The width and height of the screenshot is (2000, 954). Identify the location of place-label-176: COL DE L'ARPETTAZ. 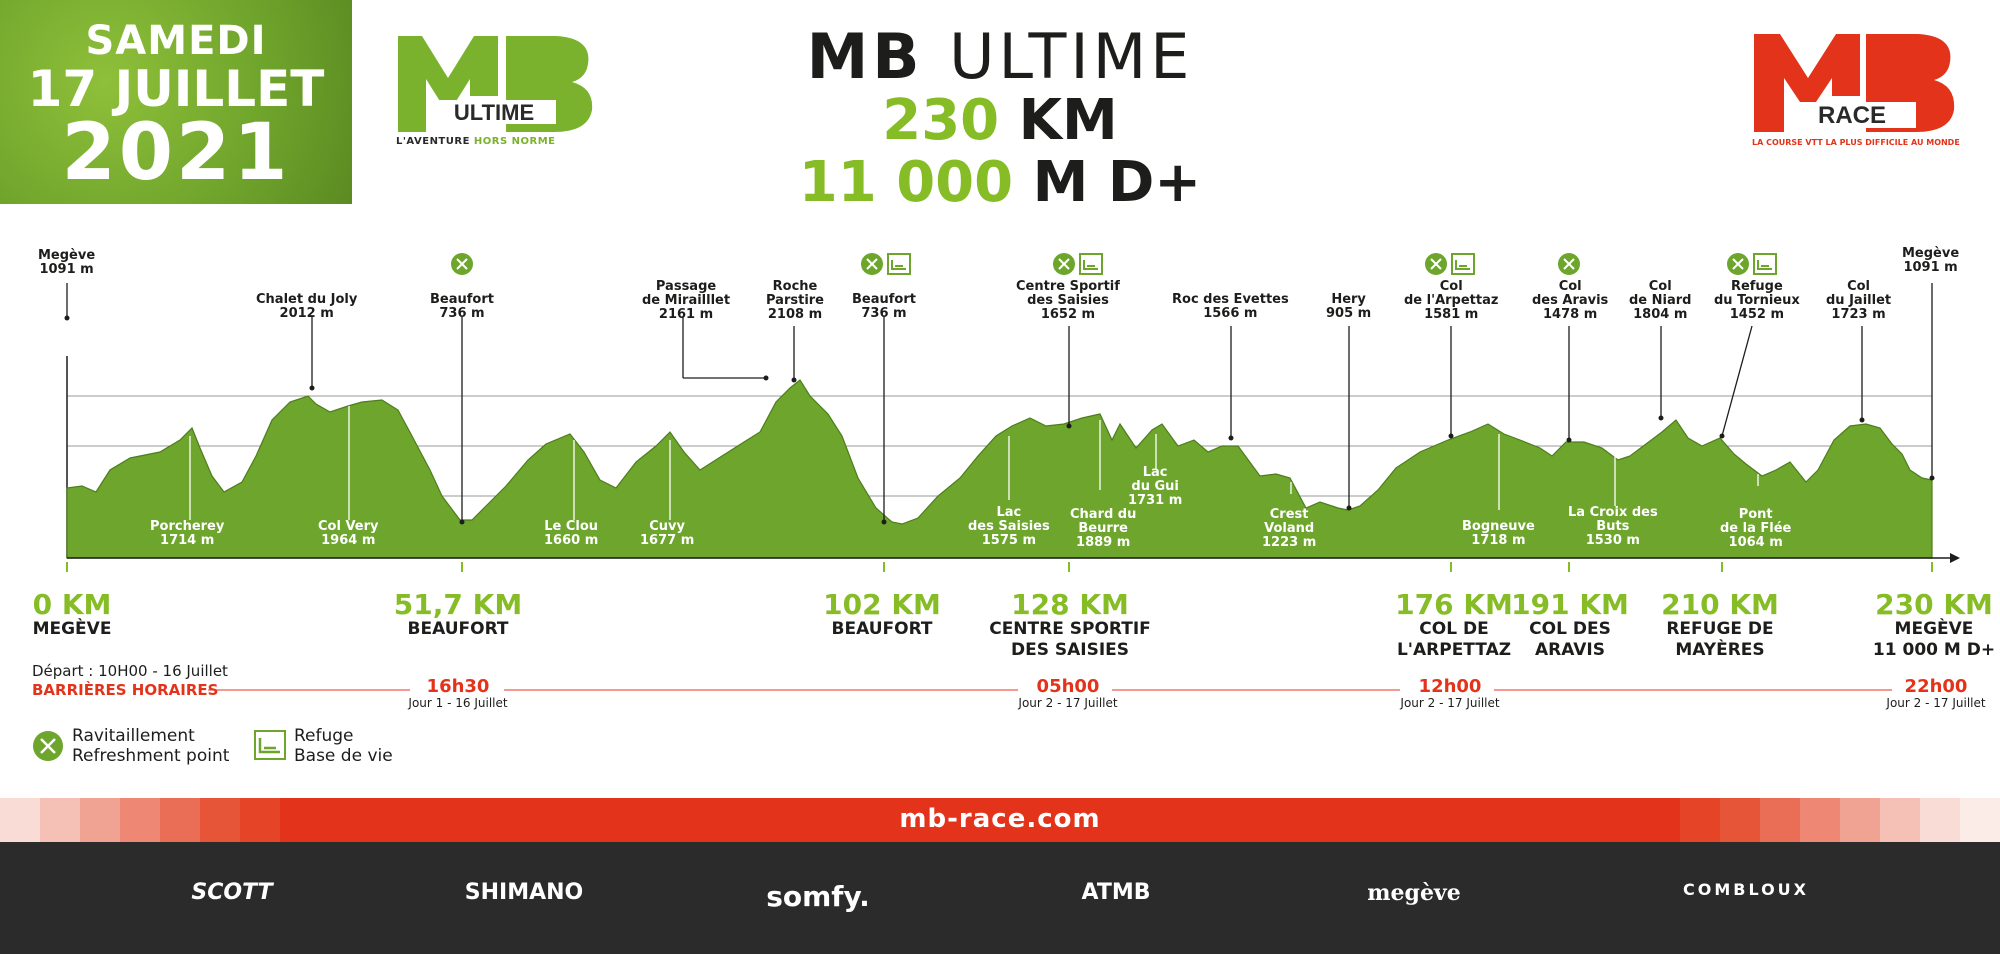
(1454, 640).